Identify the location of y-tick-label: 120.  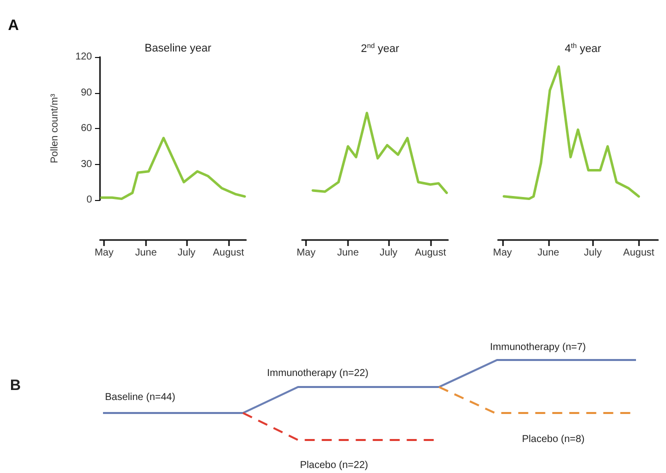
(83, 57).